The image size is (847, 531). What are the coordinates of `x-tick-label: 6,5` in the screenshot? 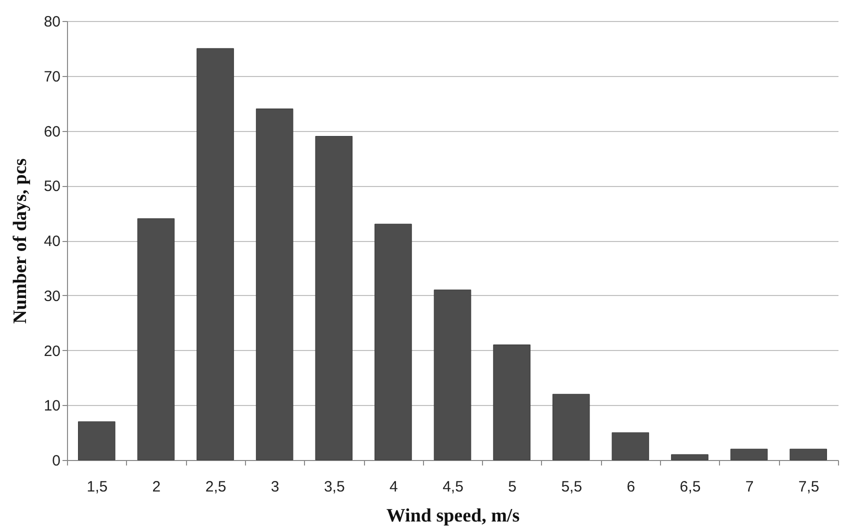 It's located at (690, 487).